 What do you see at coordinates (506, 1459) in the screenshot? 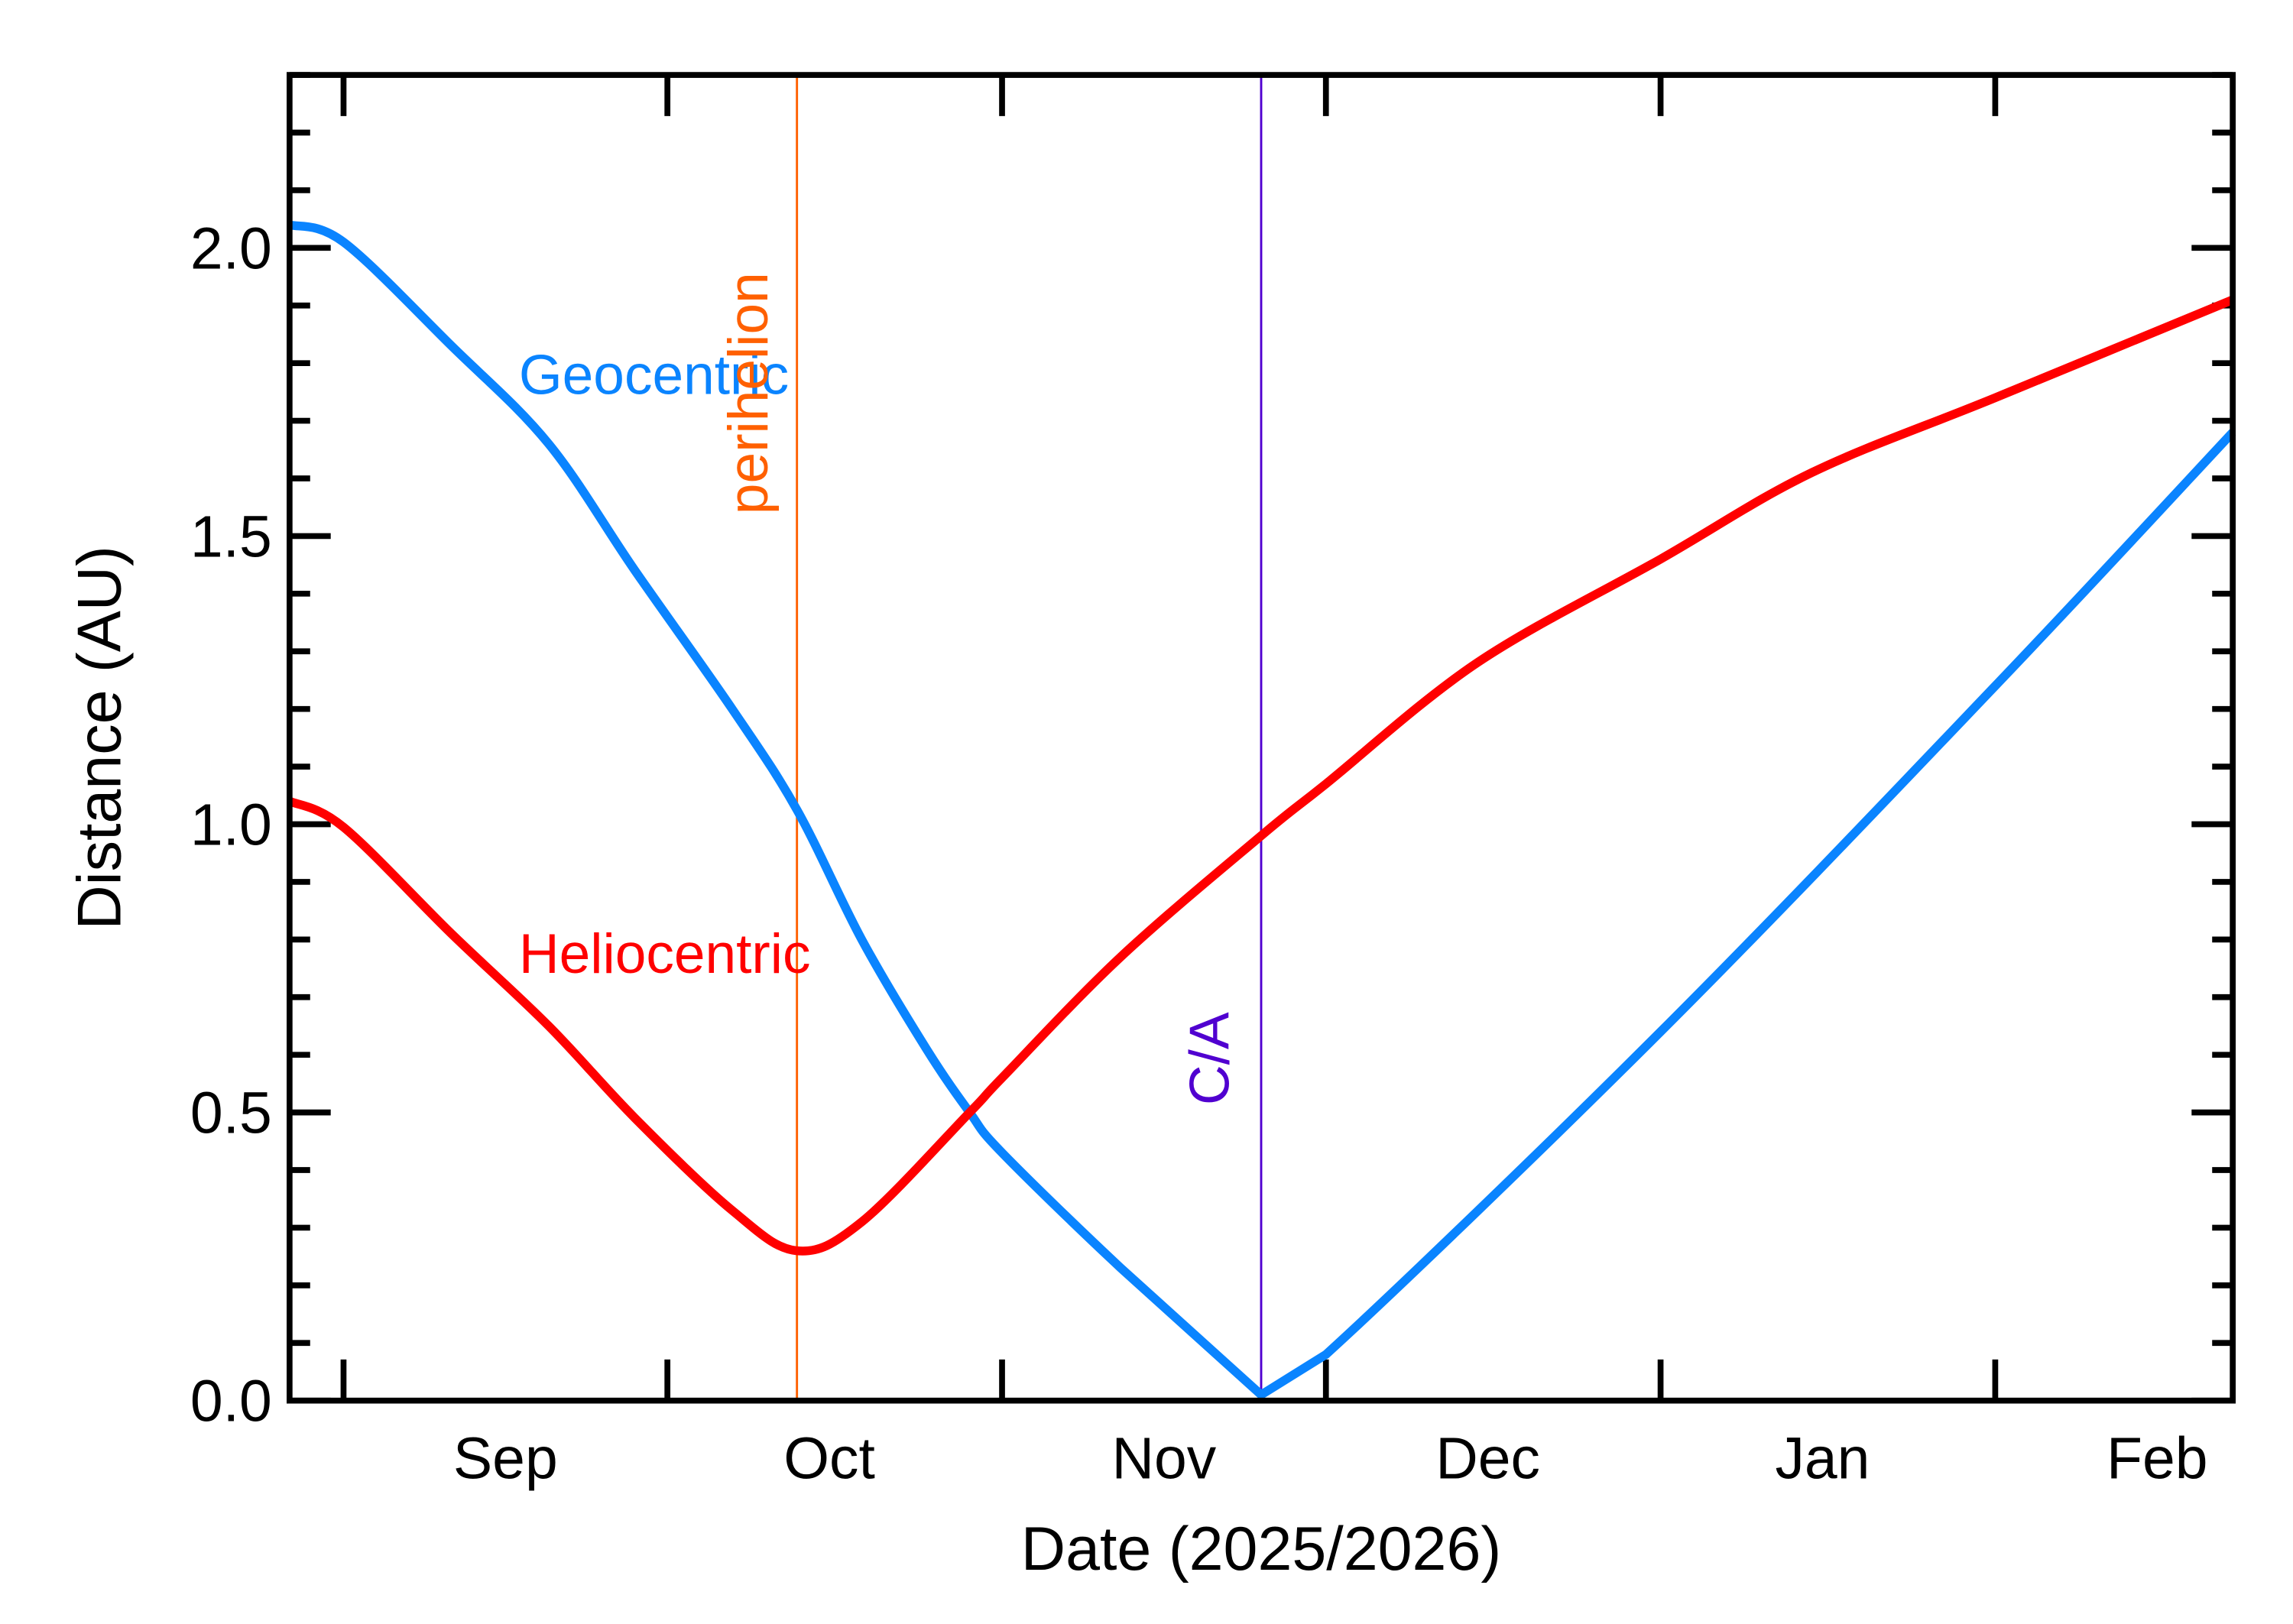
I see `x-tick-label: Sep` at bounding box center [506, 1459].